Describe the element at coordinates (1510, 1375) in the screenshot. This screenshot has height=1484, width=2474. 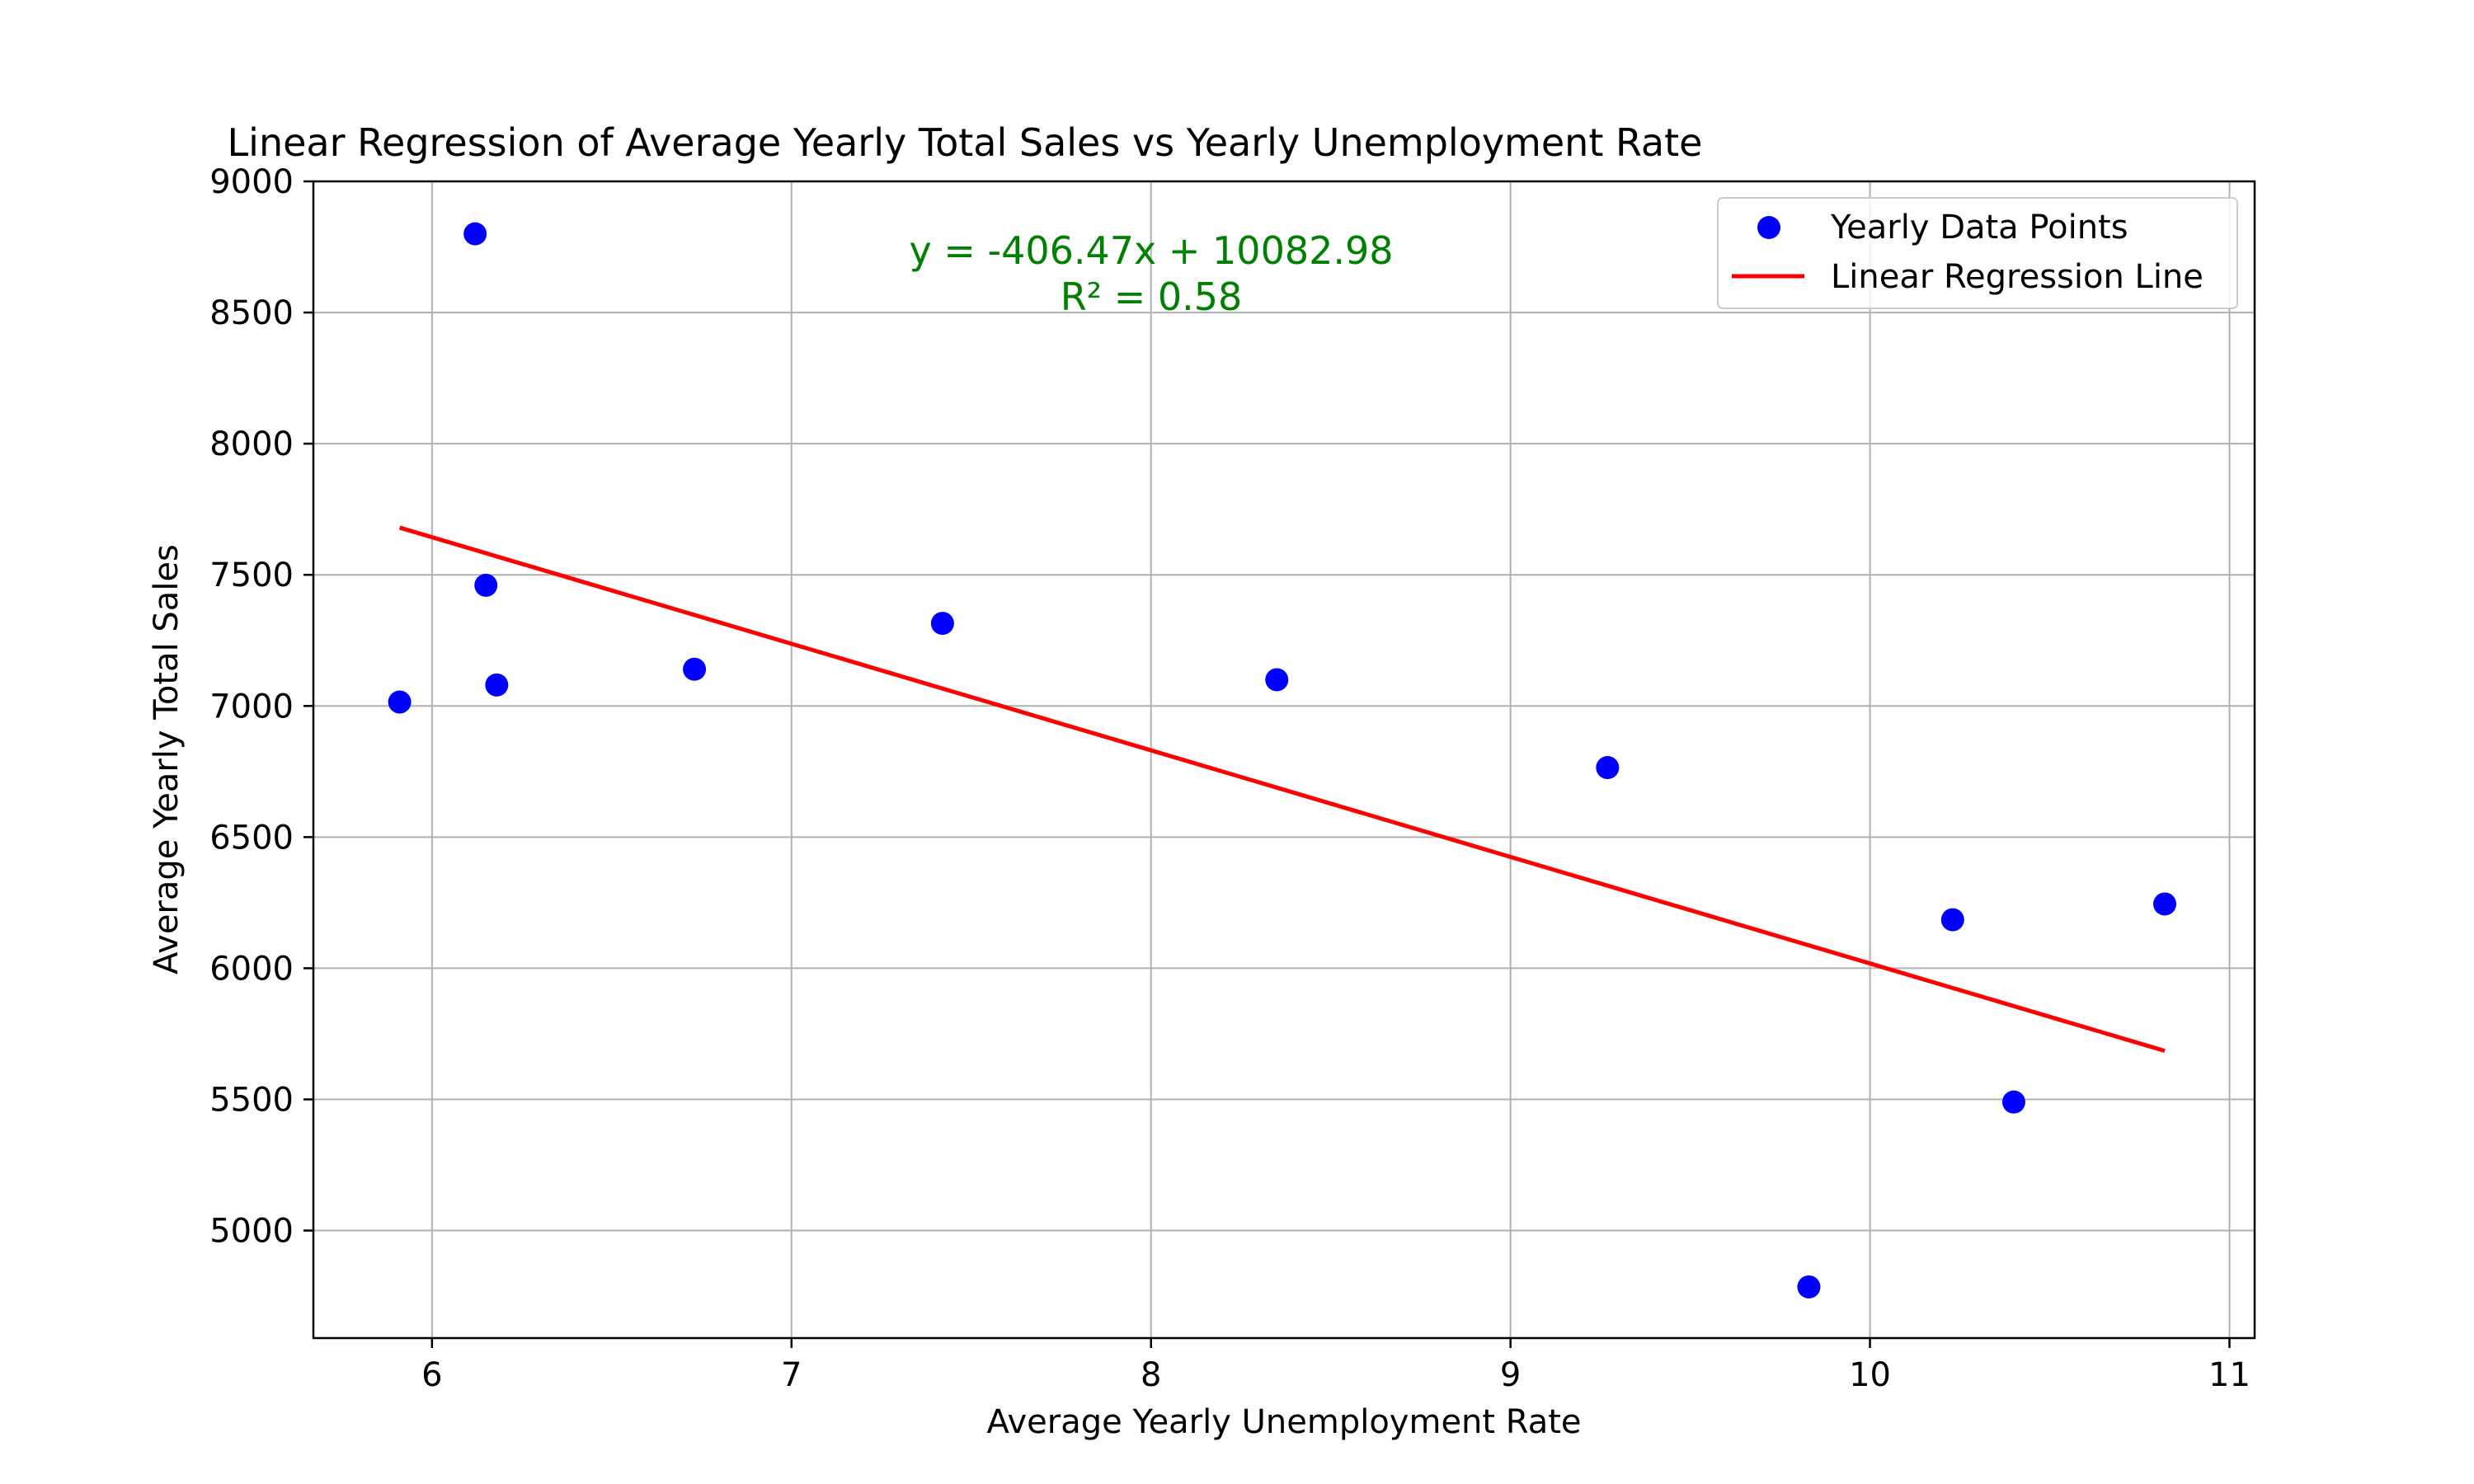
I see `x-tick-label: 9` at that location.